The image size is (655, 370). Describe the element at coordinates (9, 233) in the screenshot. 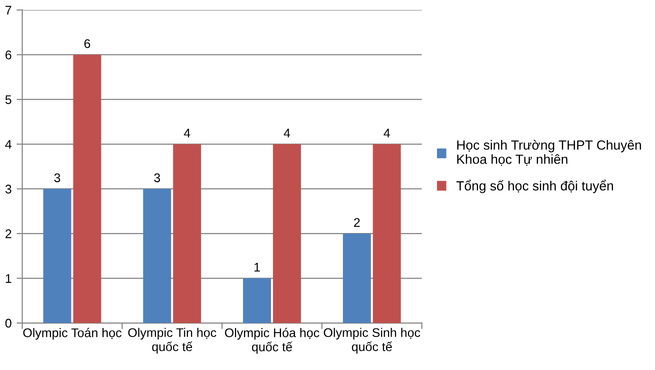

I see `y-tick-label: 2` at that location.